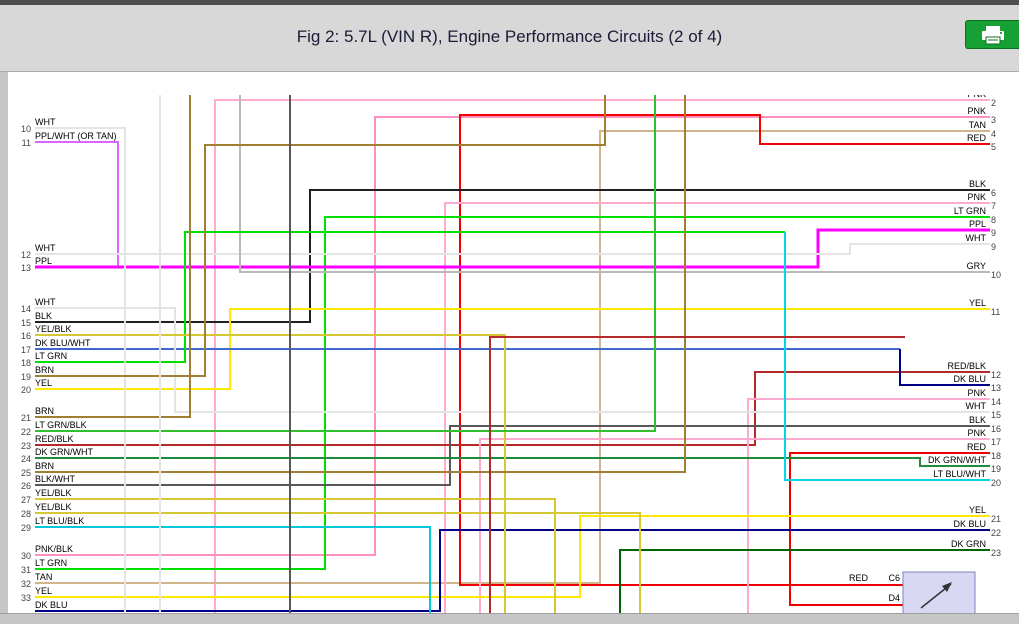 Image resolution: width=1019 pixels, height=624 pixels. I want to click on print-button, so click(992, 34).